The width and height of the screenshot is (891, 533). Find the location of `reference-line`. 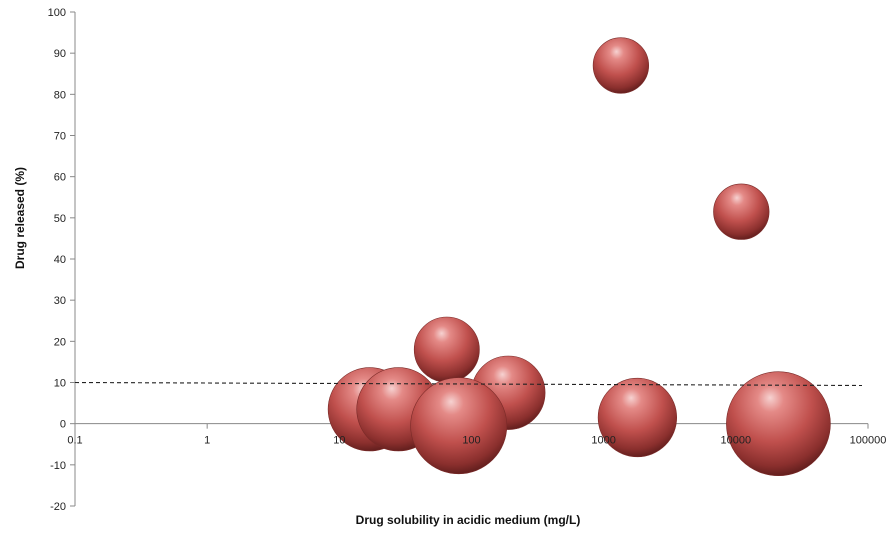

reference-line is located at coordinates (468, 384).